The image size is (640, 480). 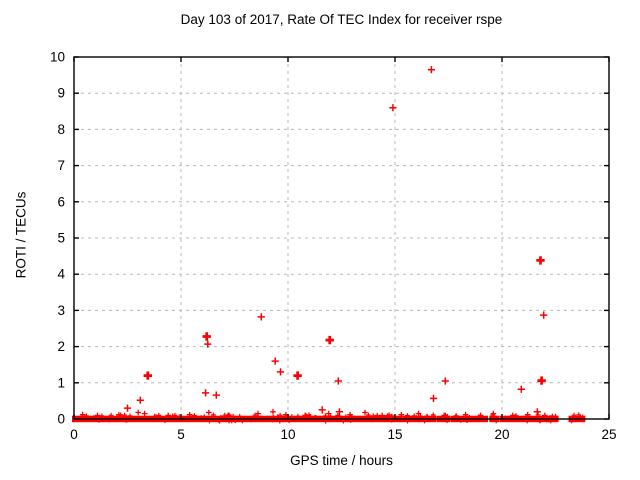 I want to click on y-tick-label: 6, so click(x=61, y=201).